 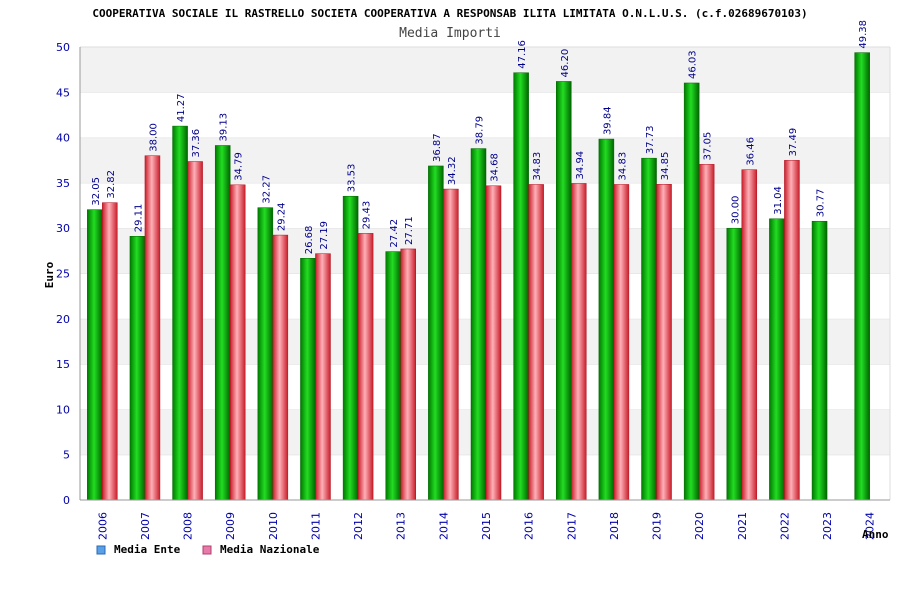 I want to click on y-tick-label: 10, so click(x=63, y=409).